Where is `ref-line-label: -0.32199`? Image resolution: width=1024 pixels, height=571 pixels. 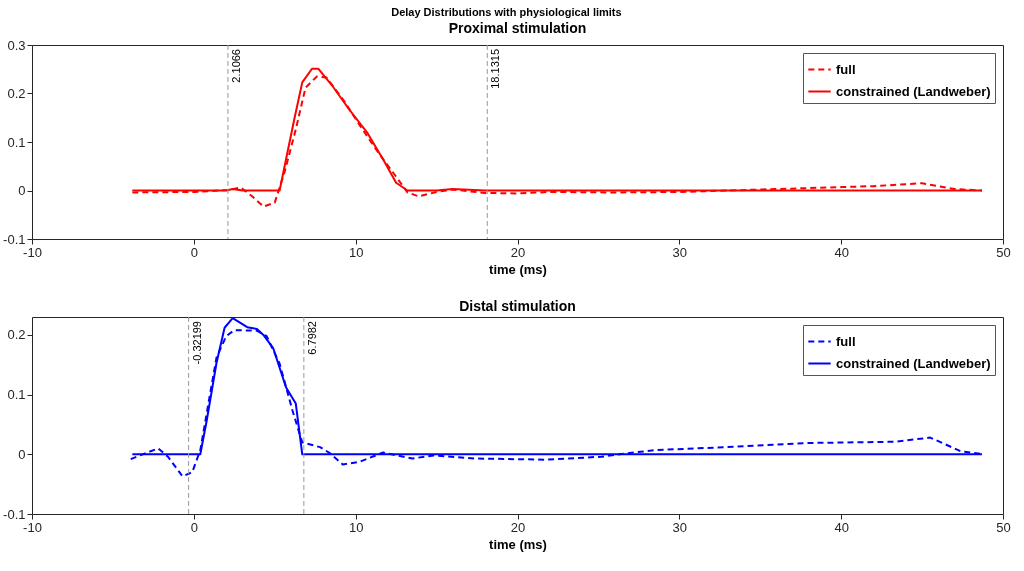
ref-line-label: -0.32199 is located at coordinates (196, 343).